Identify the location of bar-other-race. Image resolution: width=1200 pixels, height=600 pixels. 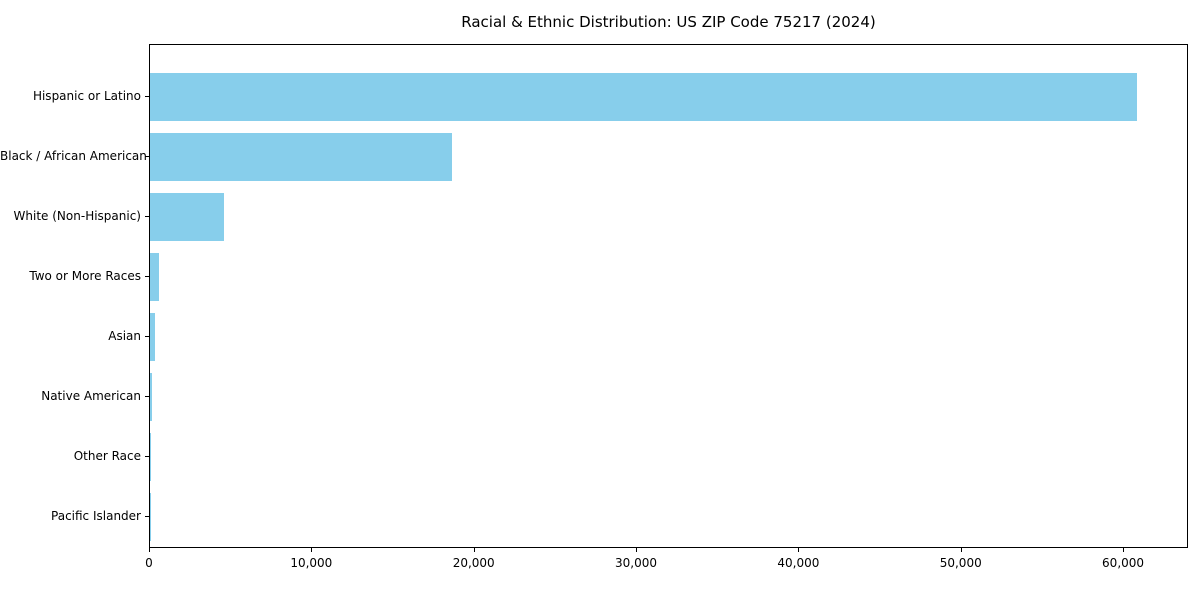
(150, 457).